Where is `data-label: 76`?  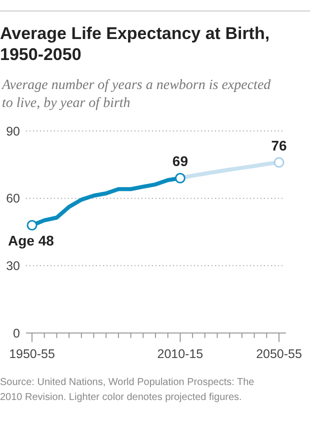
data-label: 76 is located at coordinates (279, 145).